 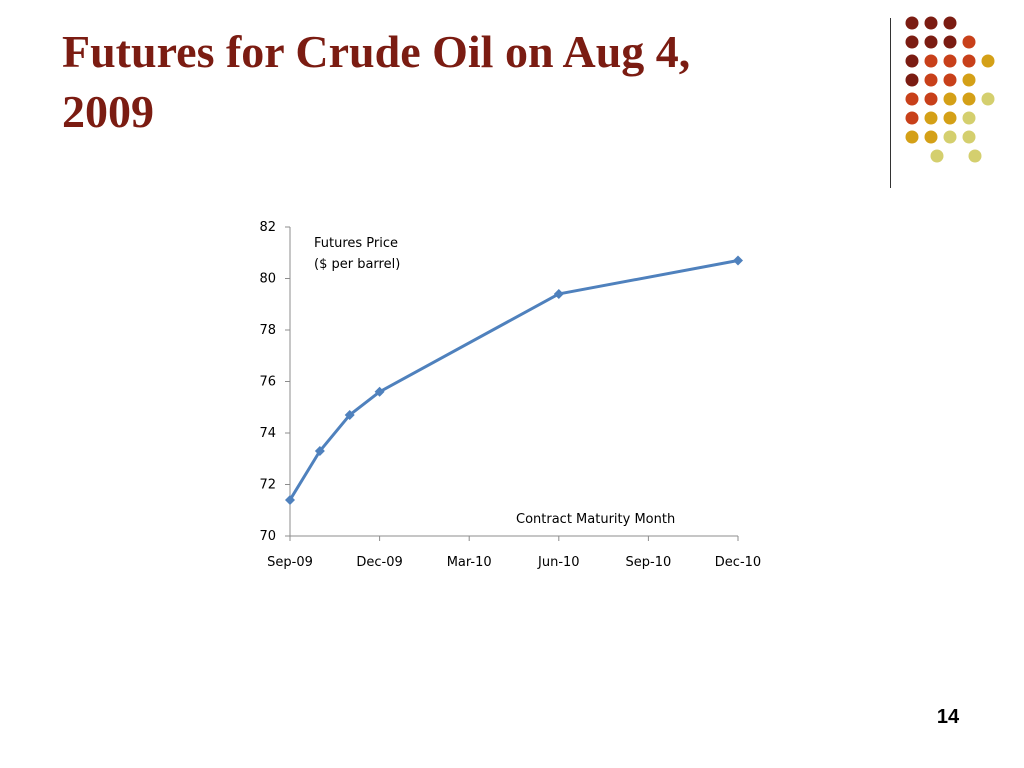 What do you see at coordinates (267, 536) in the screenshot?
I see `y-tick-label: 70` at bounding box center [267, 536].